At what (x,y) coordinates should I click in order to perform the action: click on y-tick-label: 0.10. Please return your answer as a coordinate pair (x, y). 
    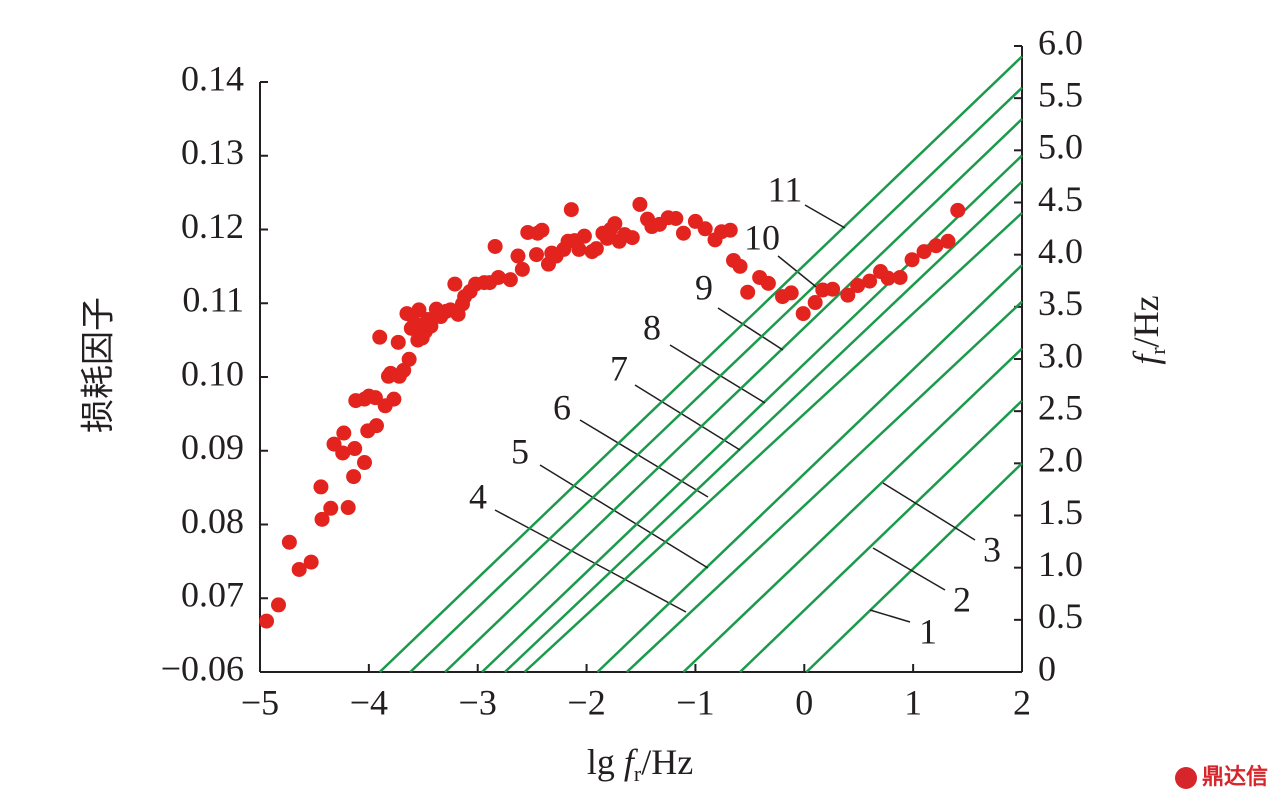
    Looking at the image, I should click on (212, 373).